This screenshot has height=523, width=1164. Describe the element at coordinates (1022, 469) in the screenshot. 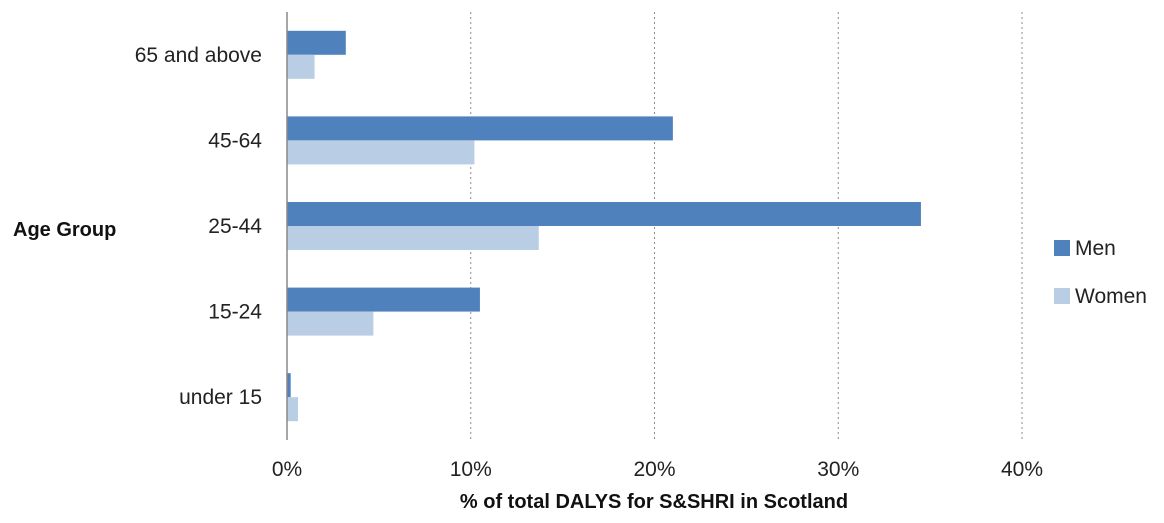

I see `x-tick-label: 40%` at that location.